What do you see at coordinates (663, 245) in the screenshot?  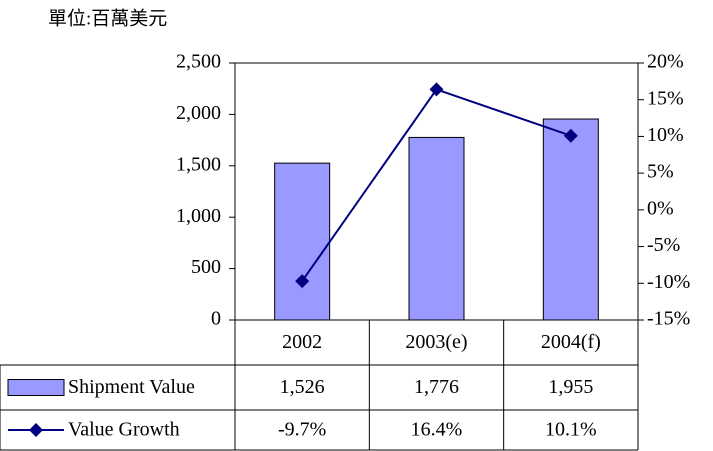 I see `y2-tick-label: -5%` at bounding box center [663, 245].